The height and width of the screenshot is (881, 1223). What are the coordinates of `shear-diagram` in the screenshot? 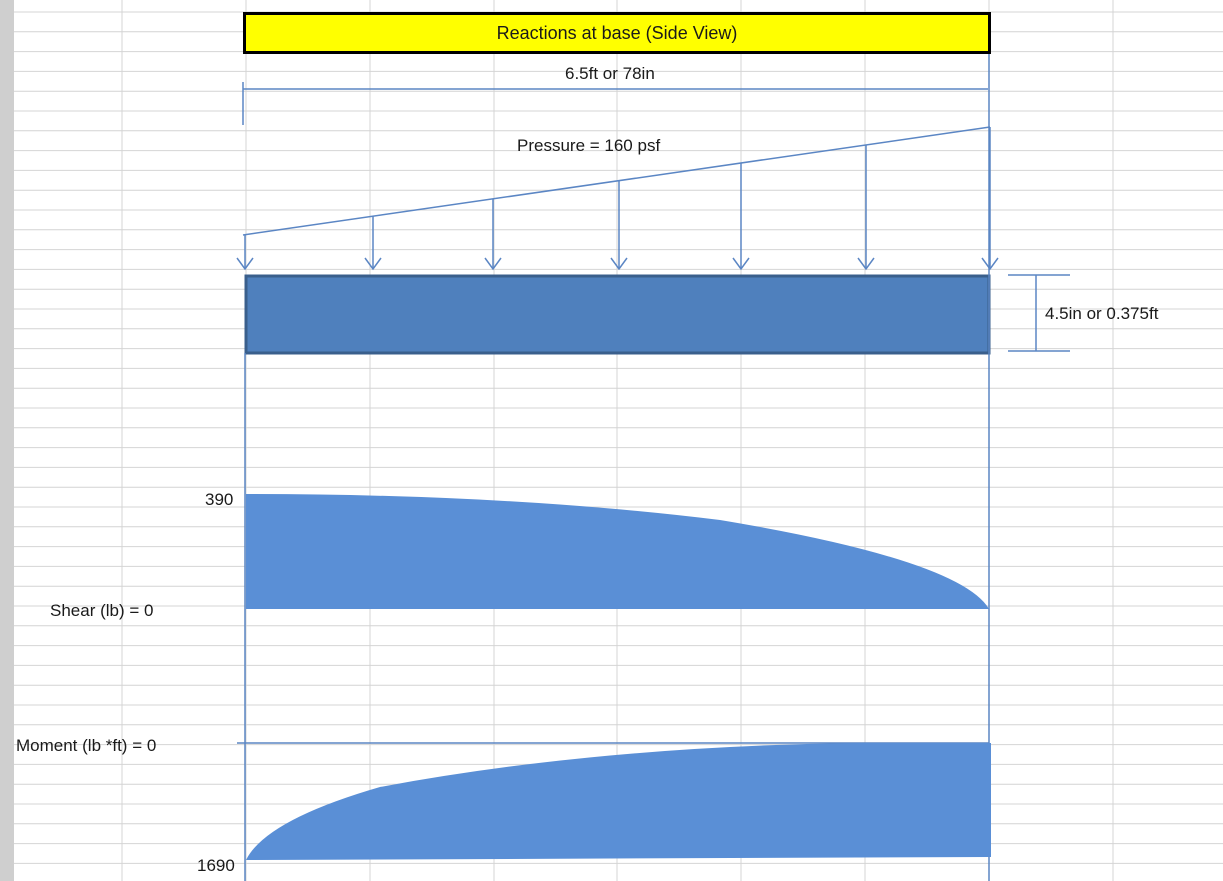 It's located at (617, 551).